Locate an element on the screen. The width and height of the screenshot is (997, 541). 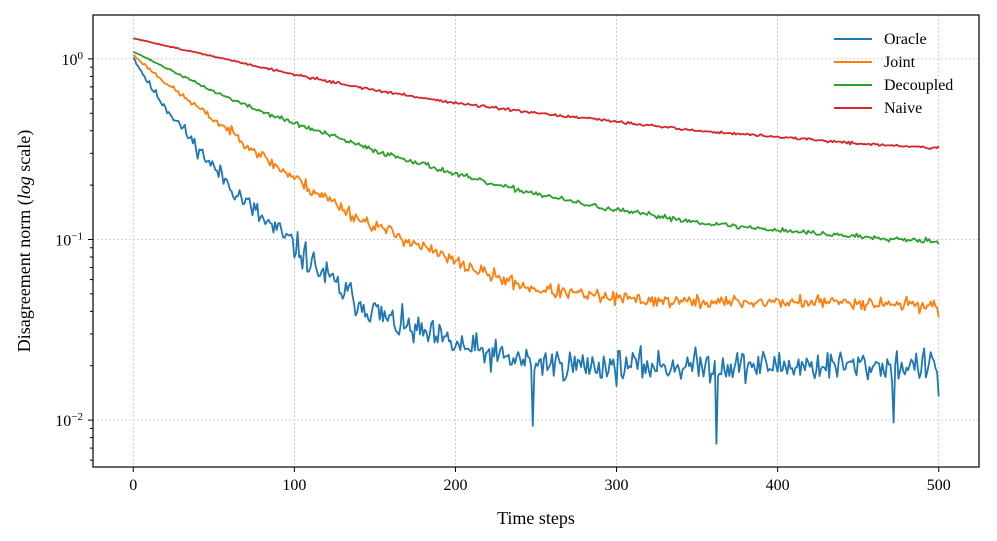
legend: Oracle Joint Decoupled Naive is located at coordinates (893, 74).